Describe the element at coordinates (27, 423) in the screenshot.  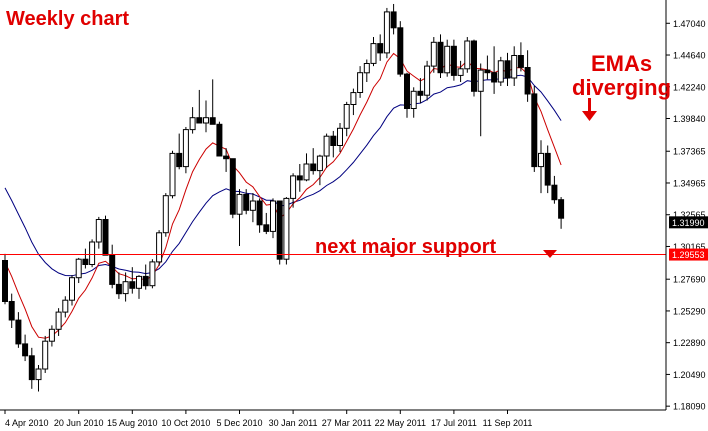
I see `x-tick-label: 4 Apr 2010` at that location.